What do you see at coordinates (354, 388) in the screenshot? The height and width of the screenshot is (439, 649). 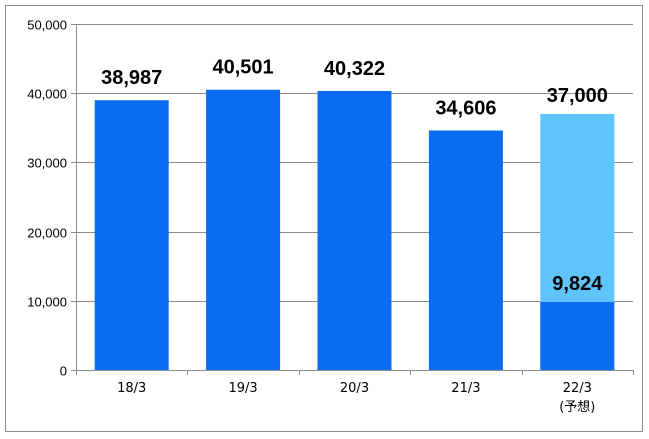 I see `x-tick-label: 20/3` at bounding box center [354, 388].